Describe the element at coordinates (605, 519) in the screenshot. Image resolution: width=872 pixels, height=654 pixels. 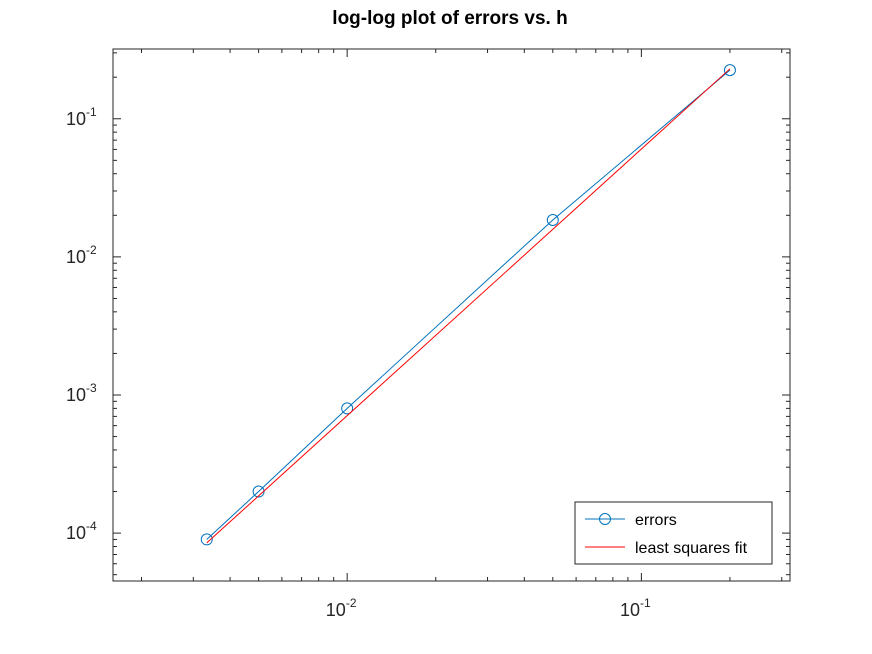
I see `legend-errors-marker` at that location.